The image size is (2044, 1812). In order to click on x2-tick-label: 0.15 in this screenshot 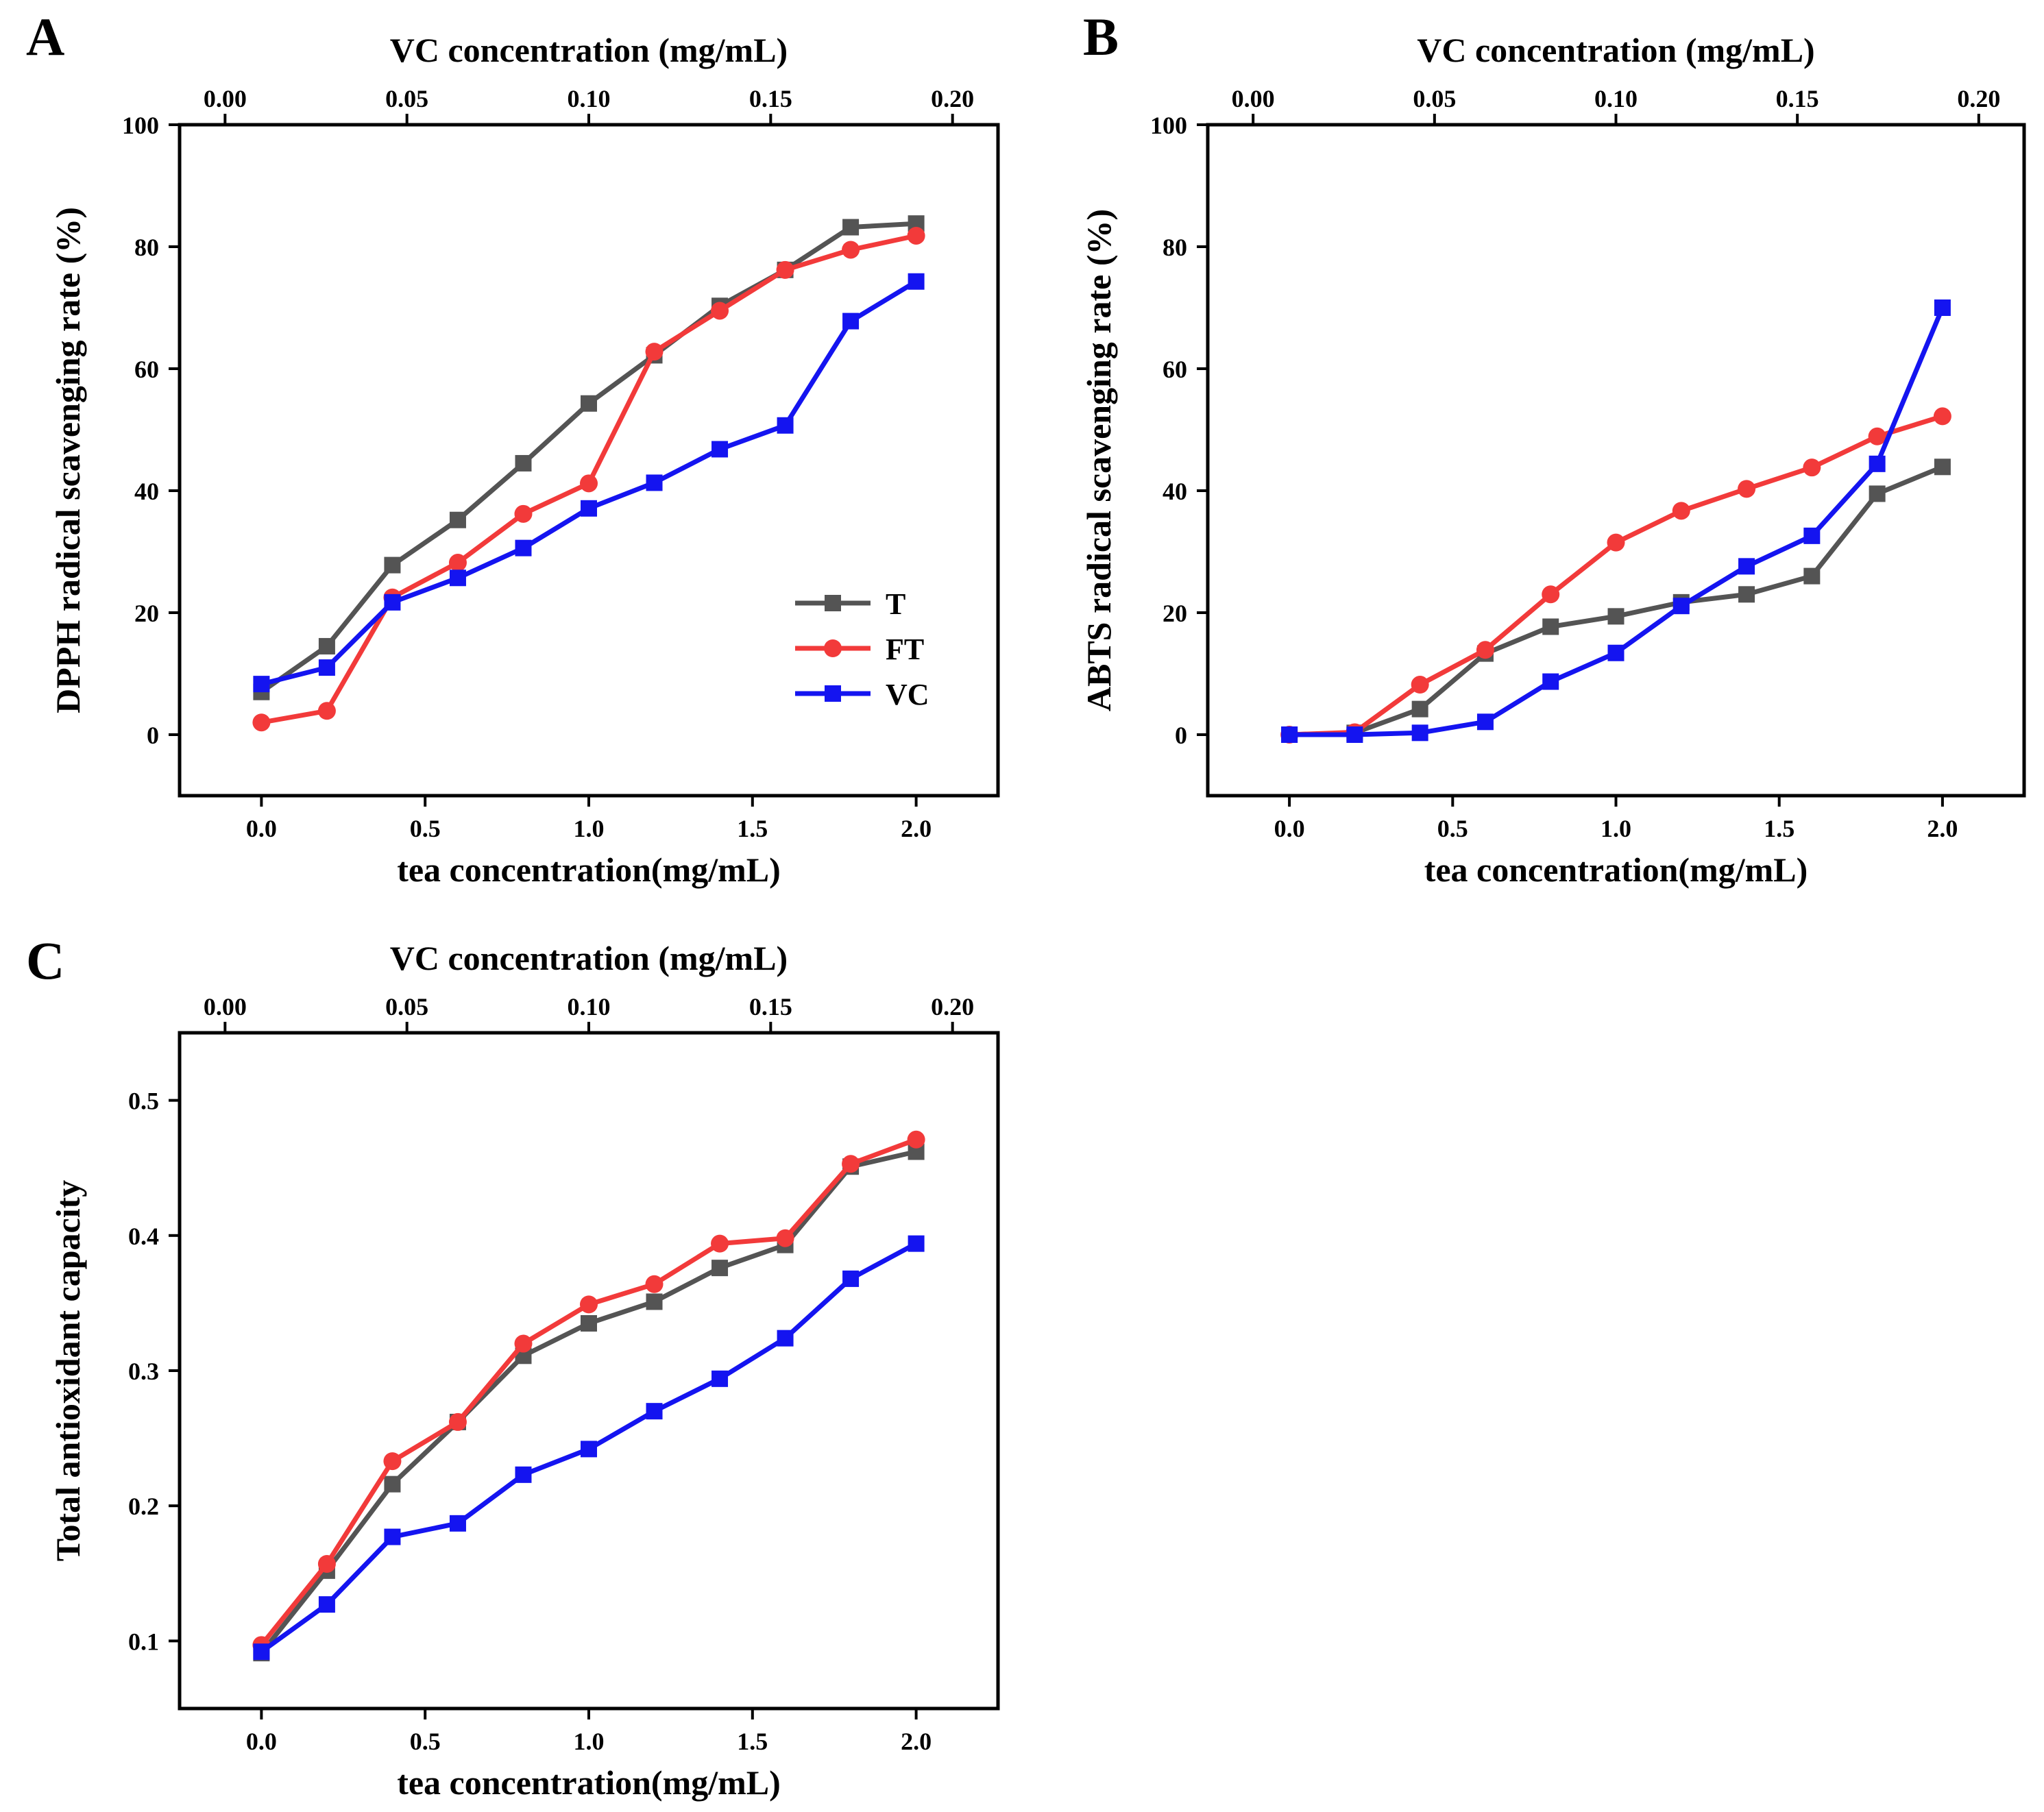, I will do `click(1797, 98)`.